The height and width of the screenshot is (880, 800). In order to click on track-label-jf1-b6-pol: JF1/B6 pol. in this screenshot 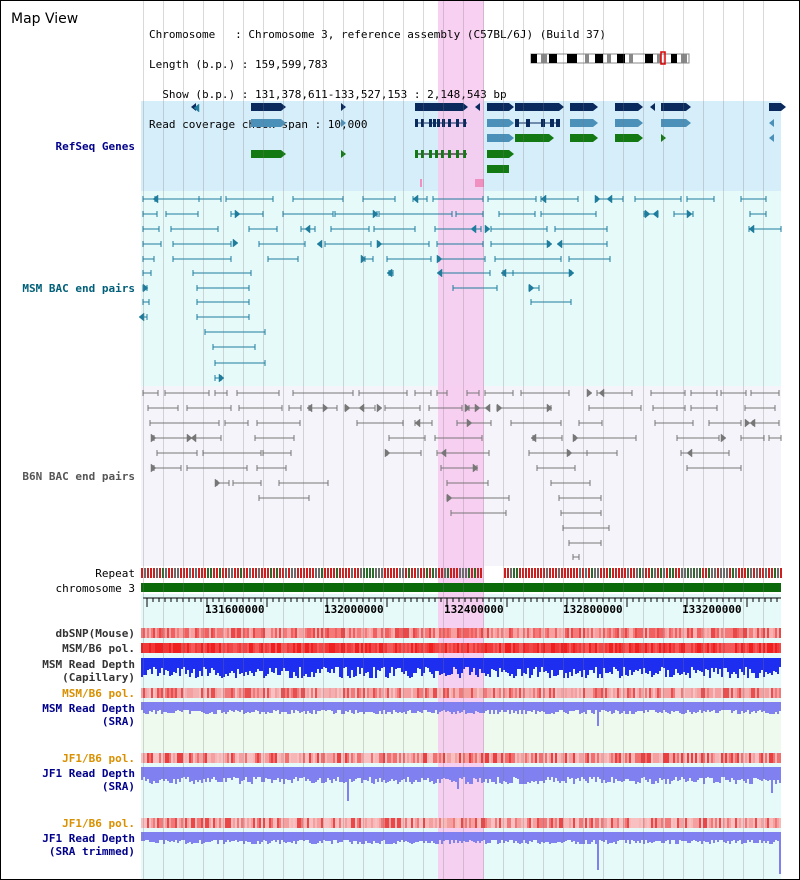, I will do `click(98, 758)`.